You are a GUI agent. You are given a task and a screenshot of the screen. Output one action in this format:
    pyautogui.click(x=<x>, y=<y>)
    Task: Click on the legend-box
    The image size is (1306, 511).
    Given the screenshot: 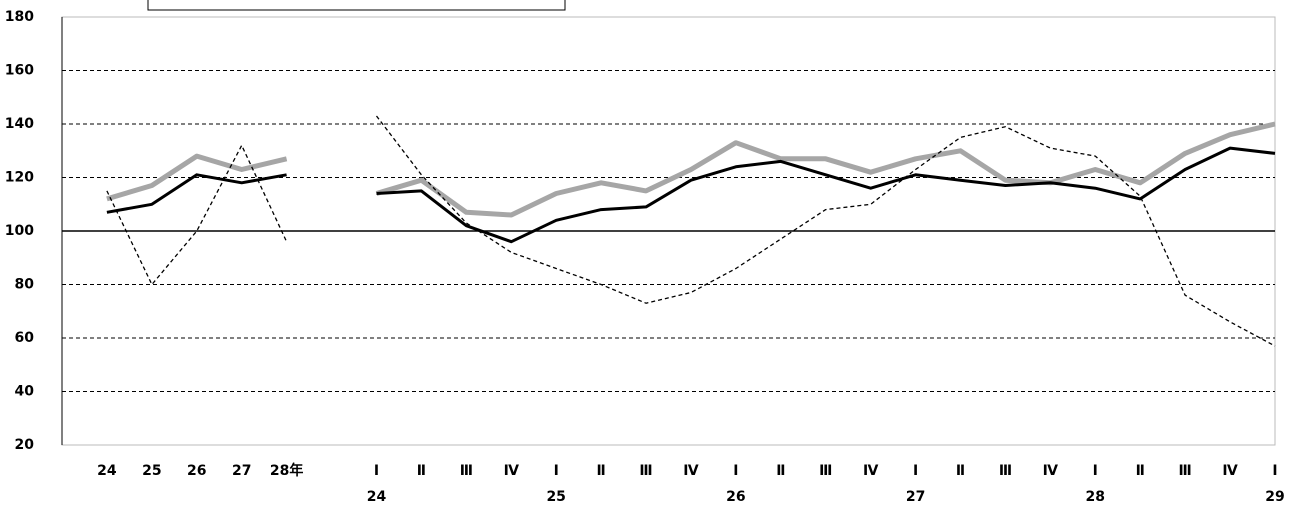 What is the action you would take?
    pyautogui.click(x=356, y=5)
    